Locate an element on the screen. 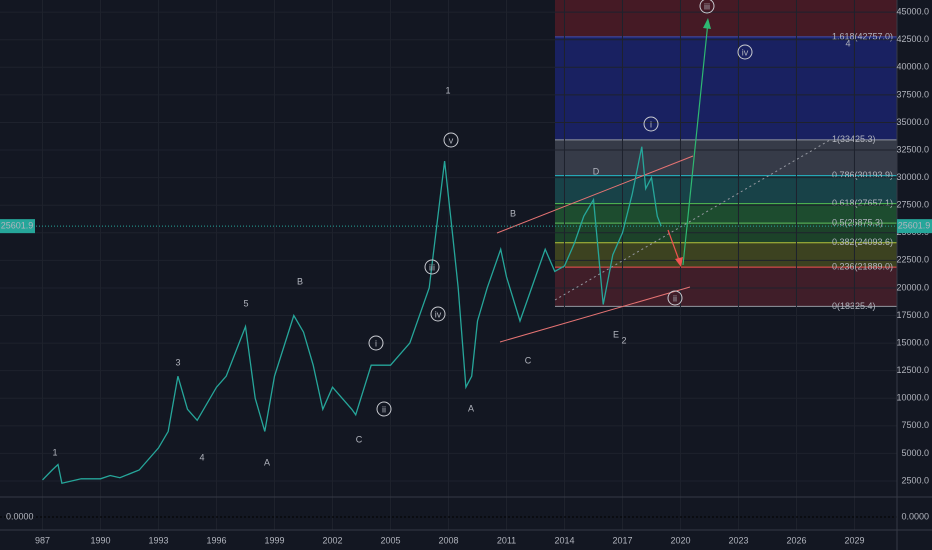 The image size is (932, 550). last-price-tag is located at coordinates (914, 226).